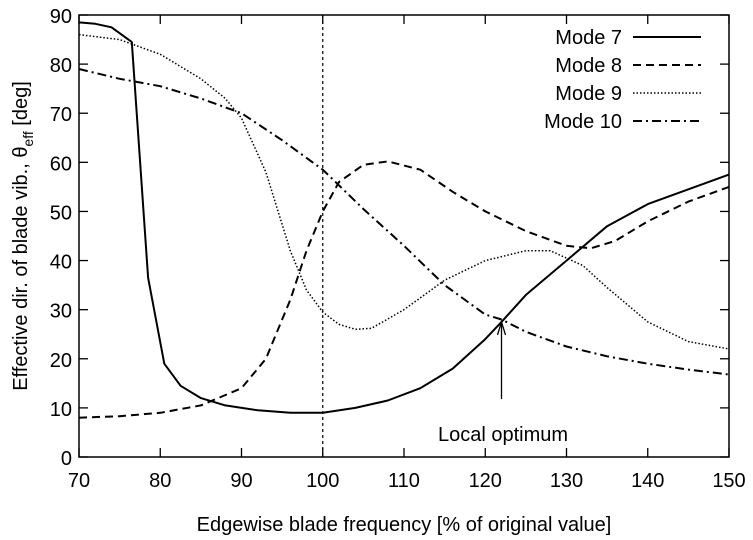 The image size is (753, 540). What do you see at coordinates (160, 481) in the screenshot?
I see `x-tick-label: 80` at bounding box center [160, 481].